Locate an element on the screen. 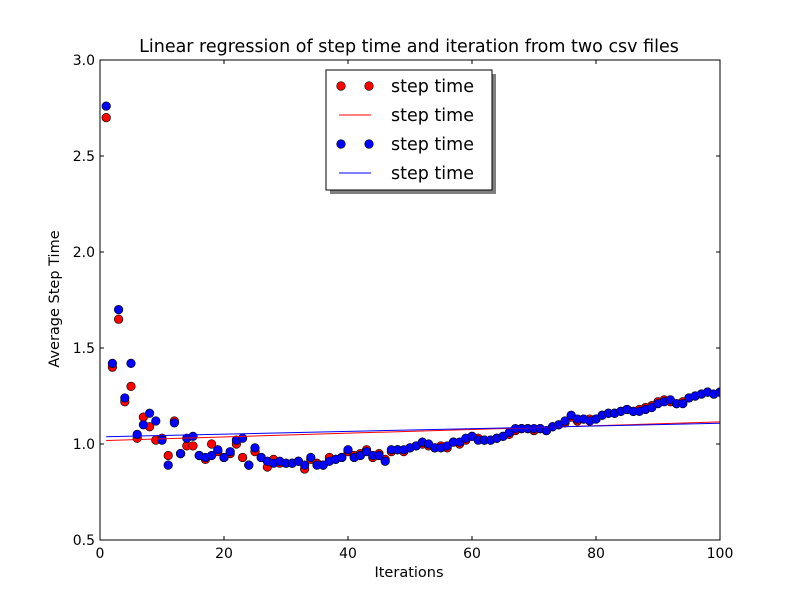 The image size is (800, 604). y-tick-label: 3.0 is located at coordinates (84, 61).